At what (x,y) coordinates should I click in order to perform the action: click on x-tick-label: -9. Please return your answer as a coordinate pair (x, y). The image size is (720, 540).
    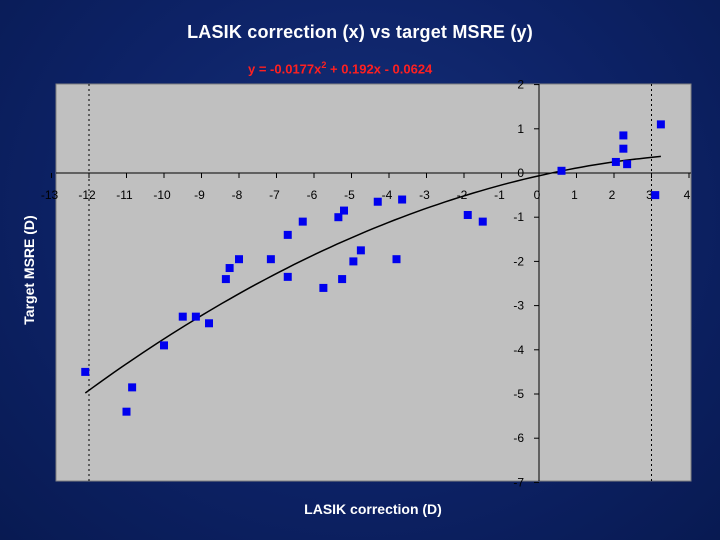
    Looking at the image, I should click on (199, 195).